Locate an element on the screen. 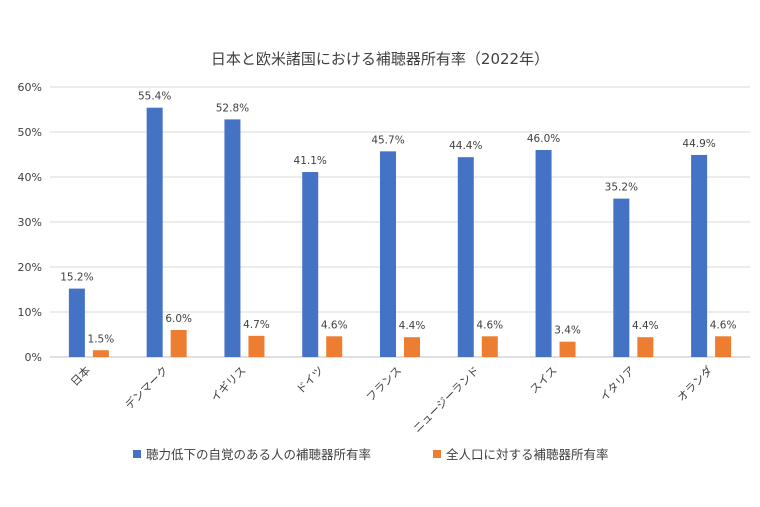 Image resolution: width=760 pixels, height=507 pixels. data-label: 15.2% is located at coordinates (76, 278).